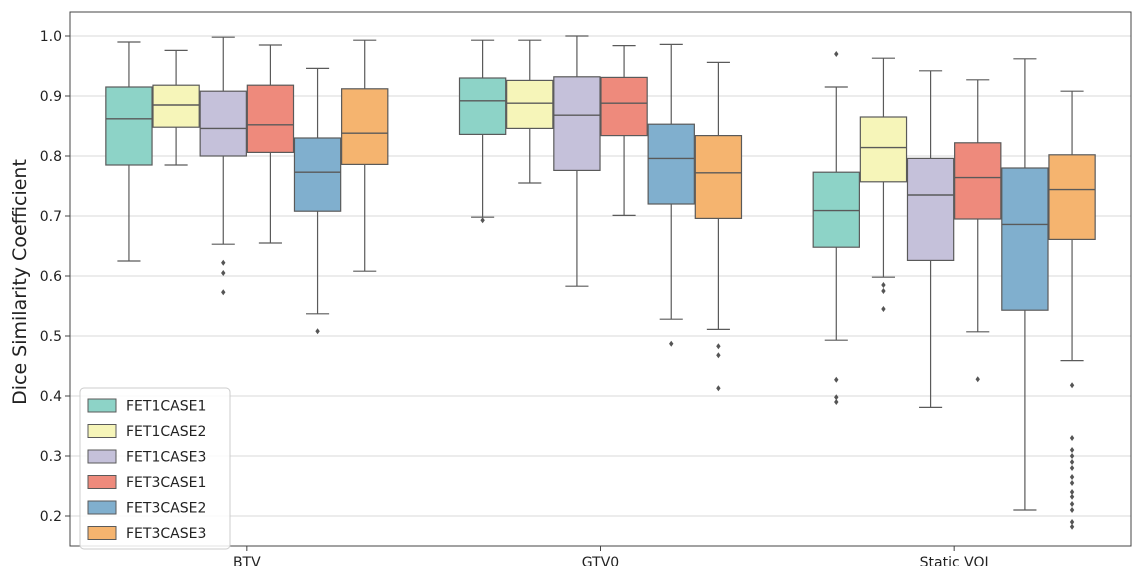  I want to click on y-tick-label: 0.6, so click(51, 277).